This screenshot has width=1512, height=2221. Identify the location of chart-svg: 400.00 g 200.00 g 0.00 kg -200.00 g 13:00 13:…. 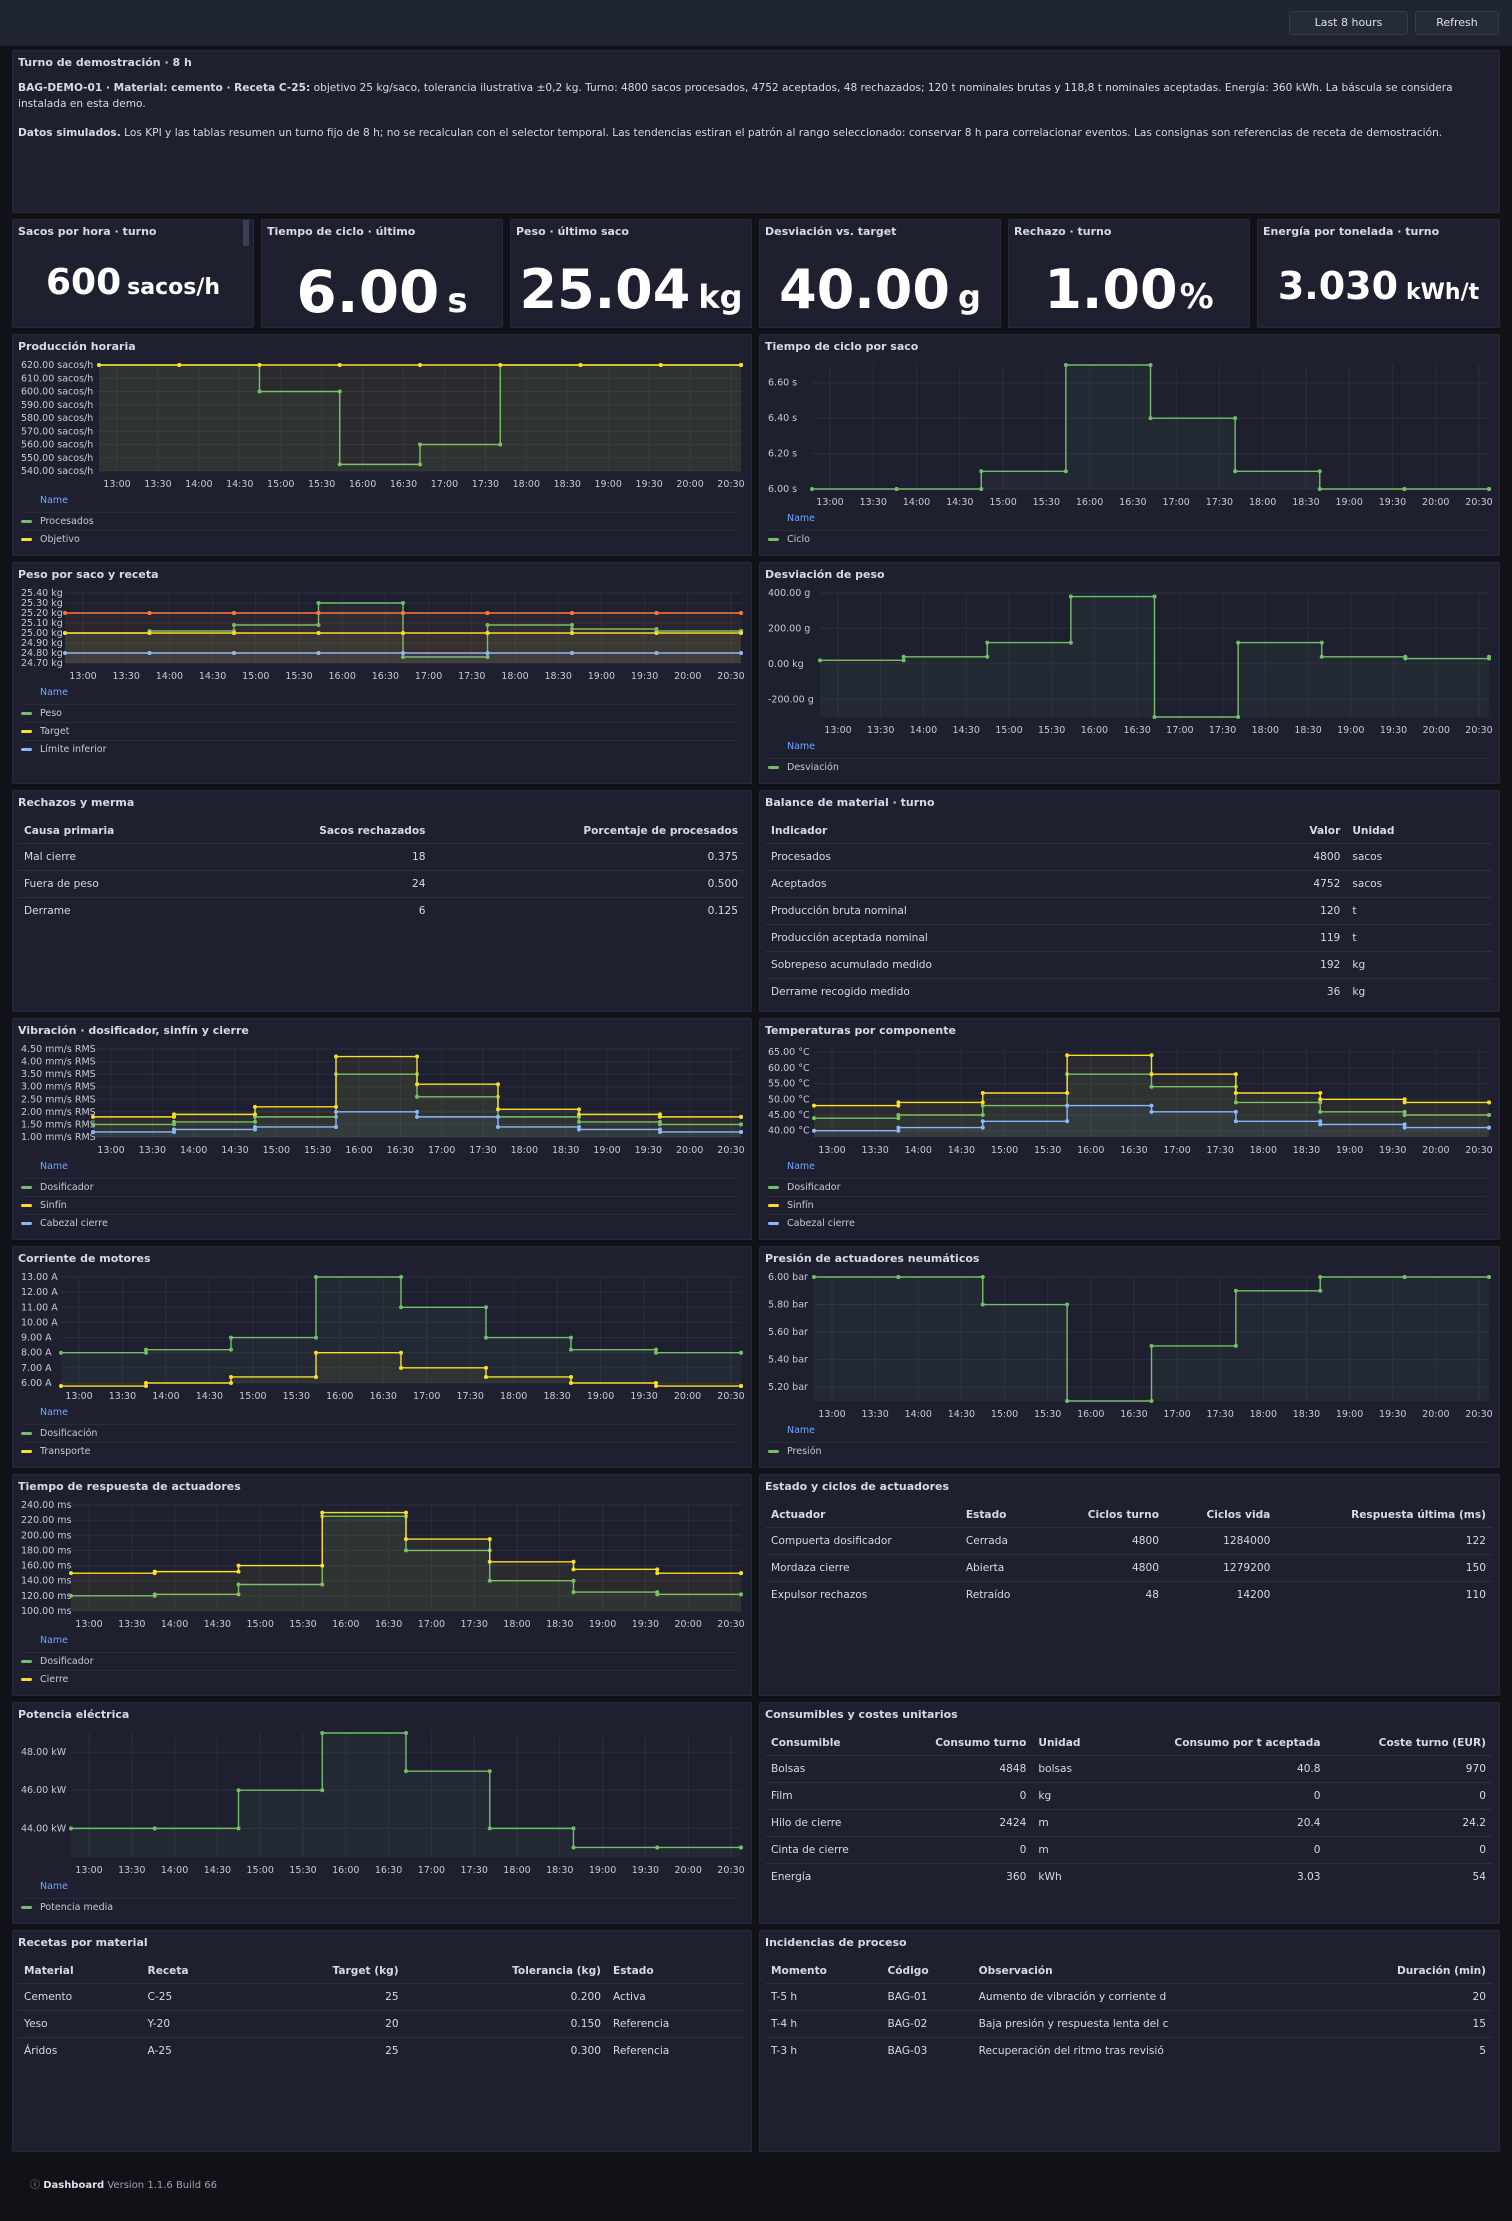
(1129, 673).